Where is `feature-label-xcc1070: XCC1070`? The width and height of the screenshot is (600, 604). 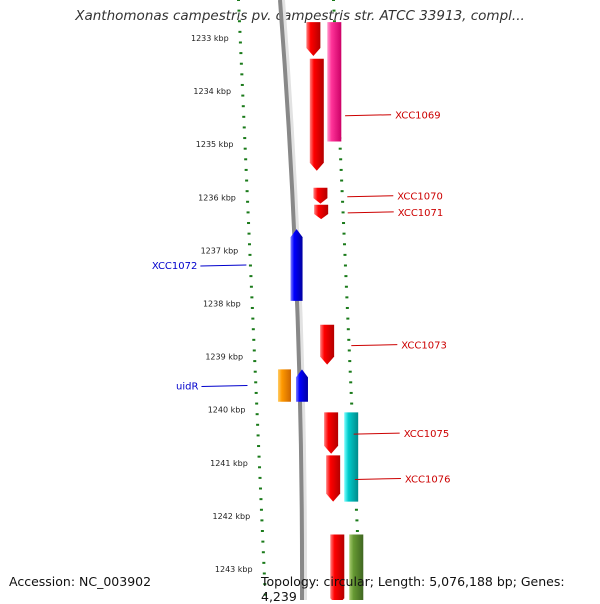
feature-label-xcc1070: XCC1070 is located at coordinates (420, 197).